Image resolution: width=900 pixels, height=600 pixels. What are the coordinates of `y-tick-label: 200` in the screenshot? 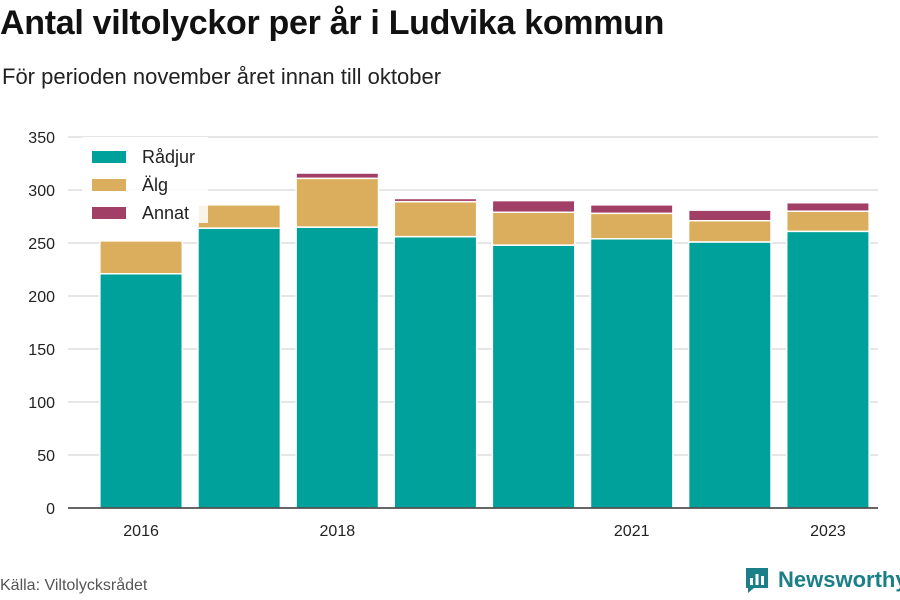 It's located at (41, 297).